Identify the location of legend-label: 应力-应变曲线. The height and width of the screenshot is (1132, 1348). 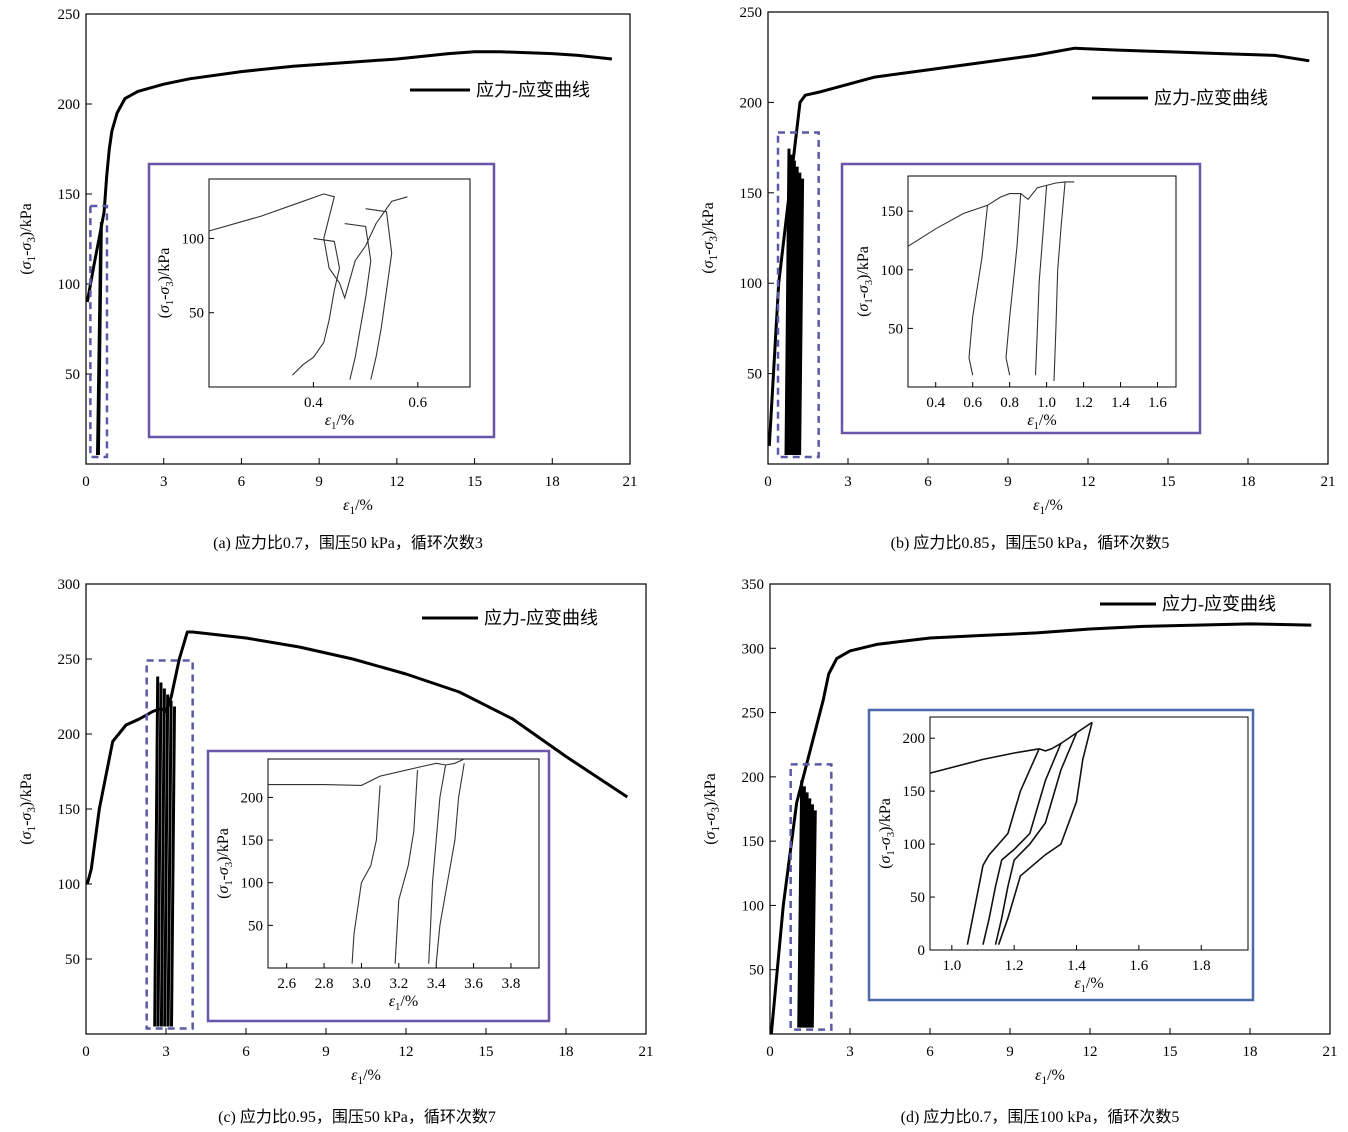
(1219, 604).